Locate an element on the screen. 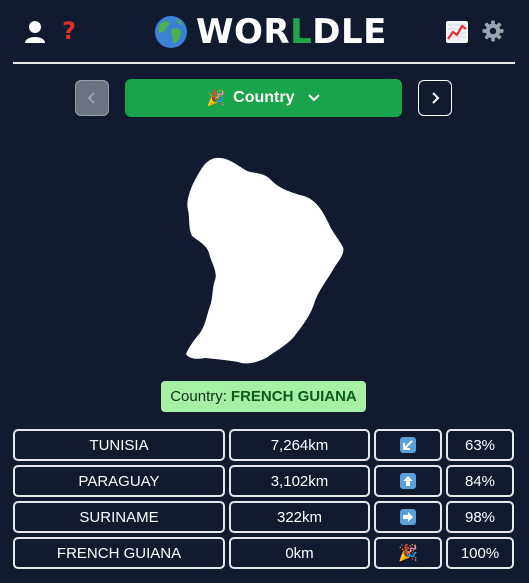 The width and height of the screenshot is (529, 583). header: ? WORLDLE is located at coordinates (264, 32).